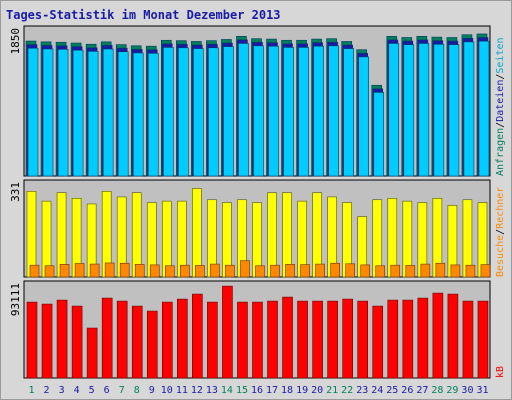 Image resolution: width=512 pixels, height=400 pixels. What do you see at coordinates (500, 101) in the screenshot?
I see `legend-entry: Dateien` at bounding box center [500, 101].